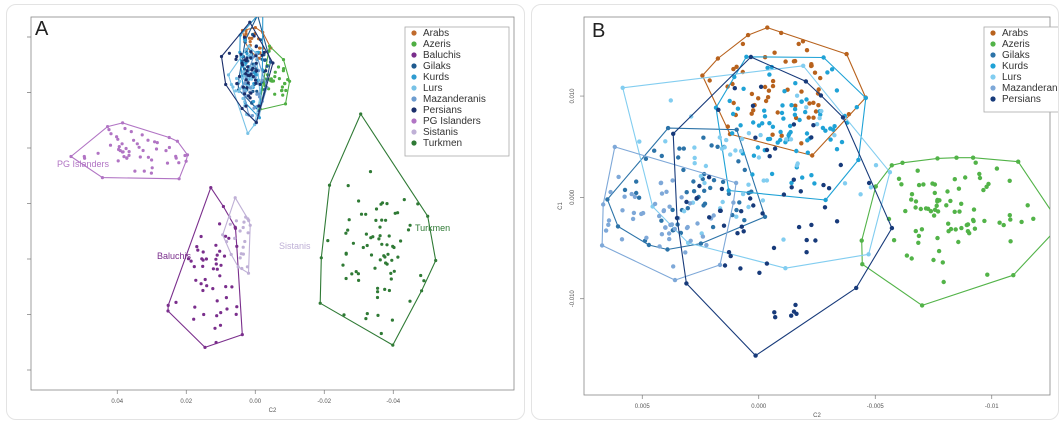 Image resolution: width=1063 pixels, height=424 pixels. Describe the element at coordinates (759, 407) in the screenshot. I see `x-tick-label: 0.000` at that location.